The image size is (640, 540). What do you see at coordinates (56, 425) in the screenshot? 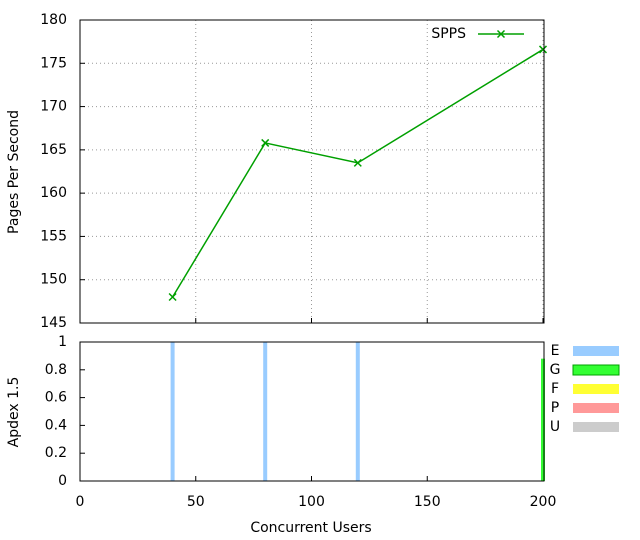
I see `y-tick-label: 0.4` at bounding box center [56, 425].